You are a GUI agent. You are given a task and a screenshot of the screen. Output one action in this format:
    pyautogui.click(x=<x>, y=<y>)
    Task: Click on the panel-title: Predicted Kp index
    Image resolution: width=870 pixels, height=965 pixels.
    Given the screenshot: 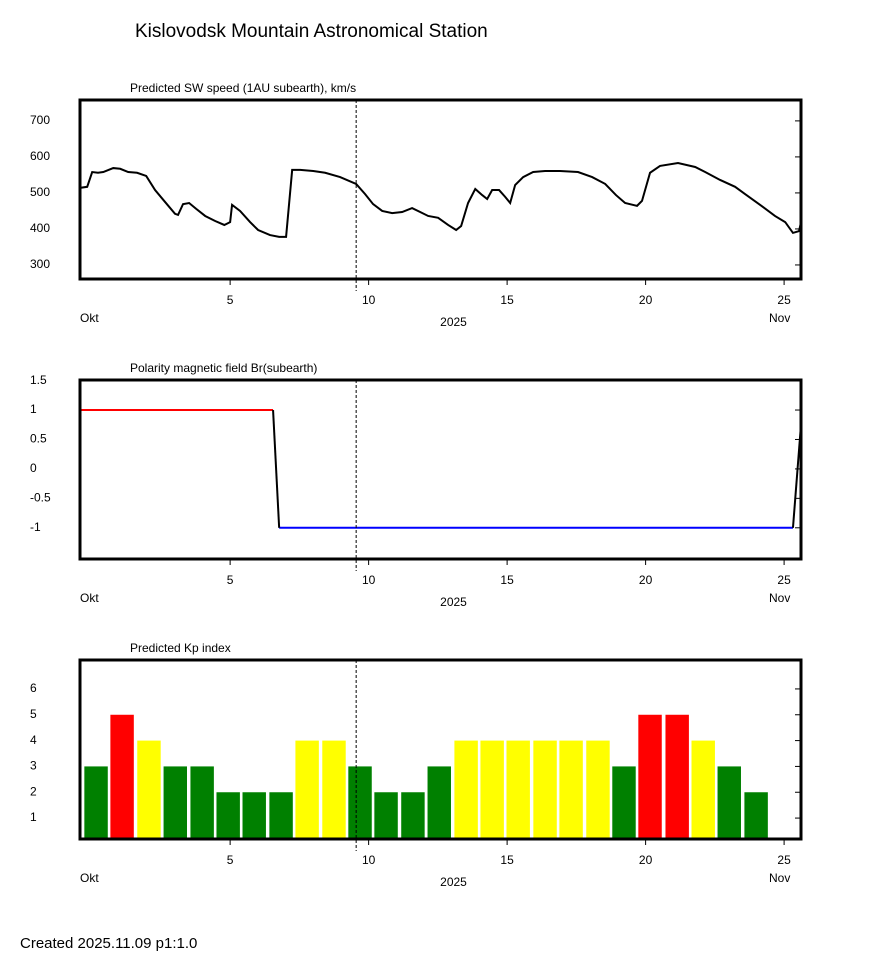 What is the action you would take?
    pyautogui.click(x=180, y=648)
    